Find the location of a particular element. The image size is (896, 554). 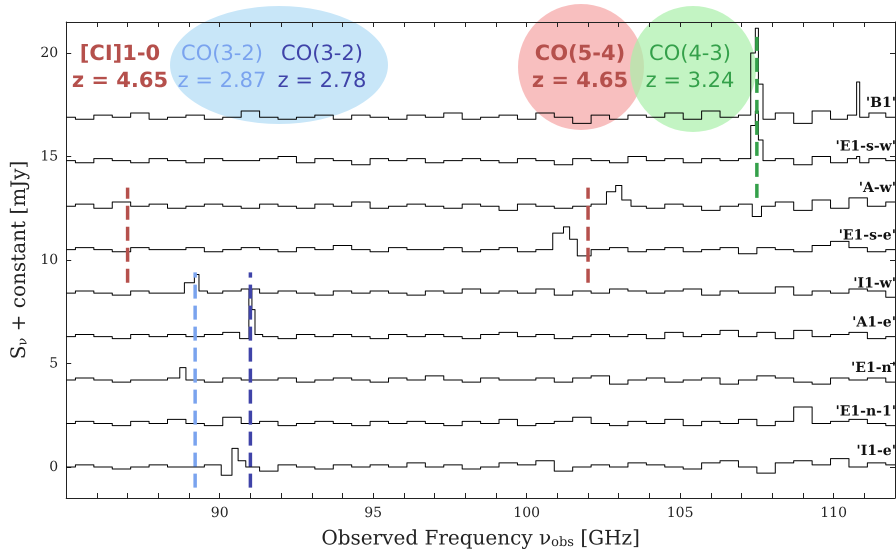

series-label: 'I1-e' is located at coordinates (876, 450).